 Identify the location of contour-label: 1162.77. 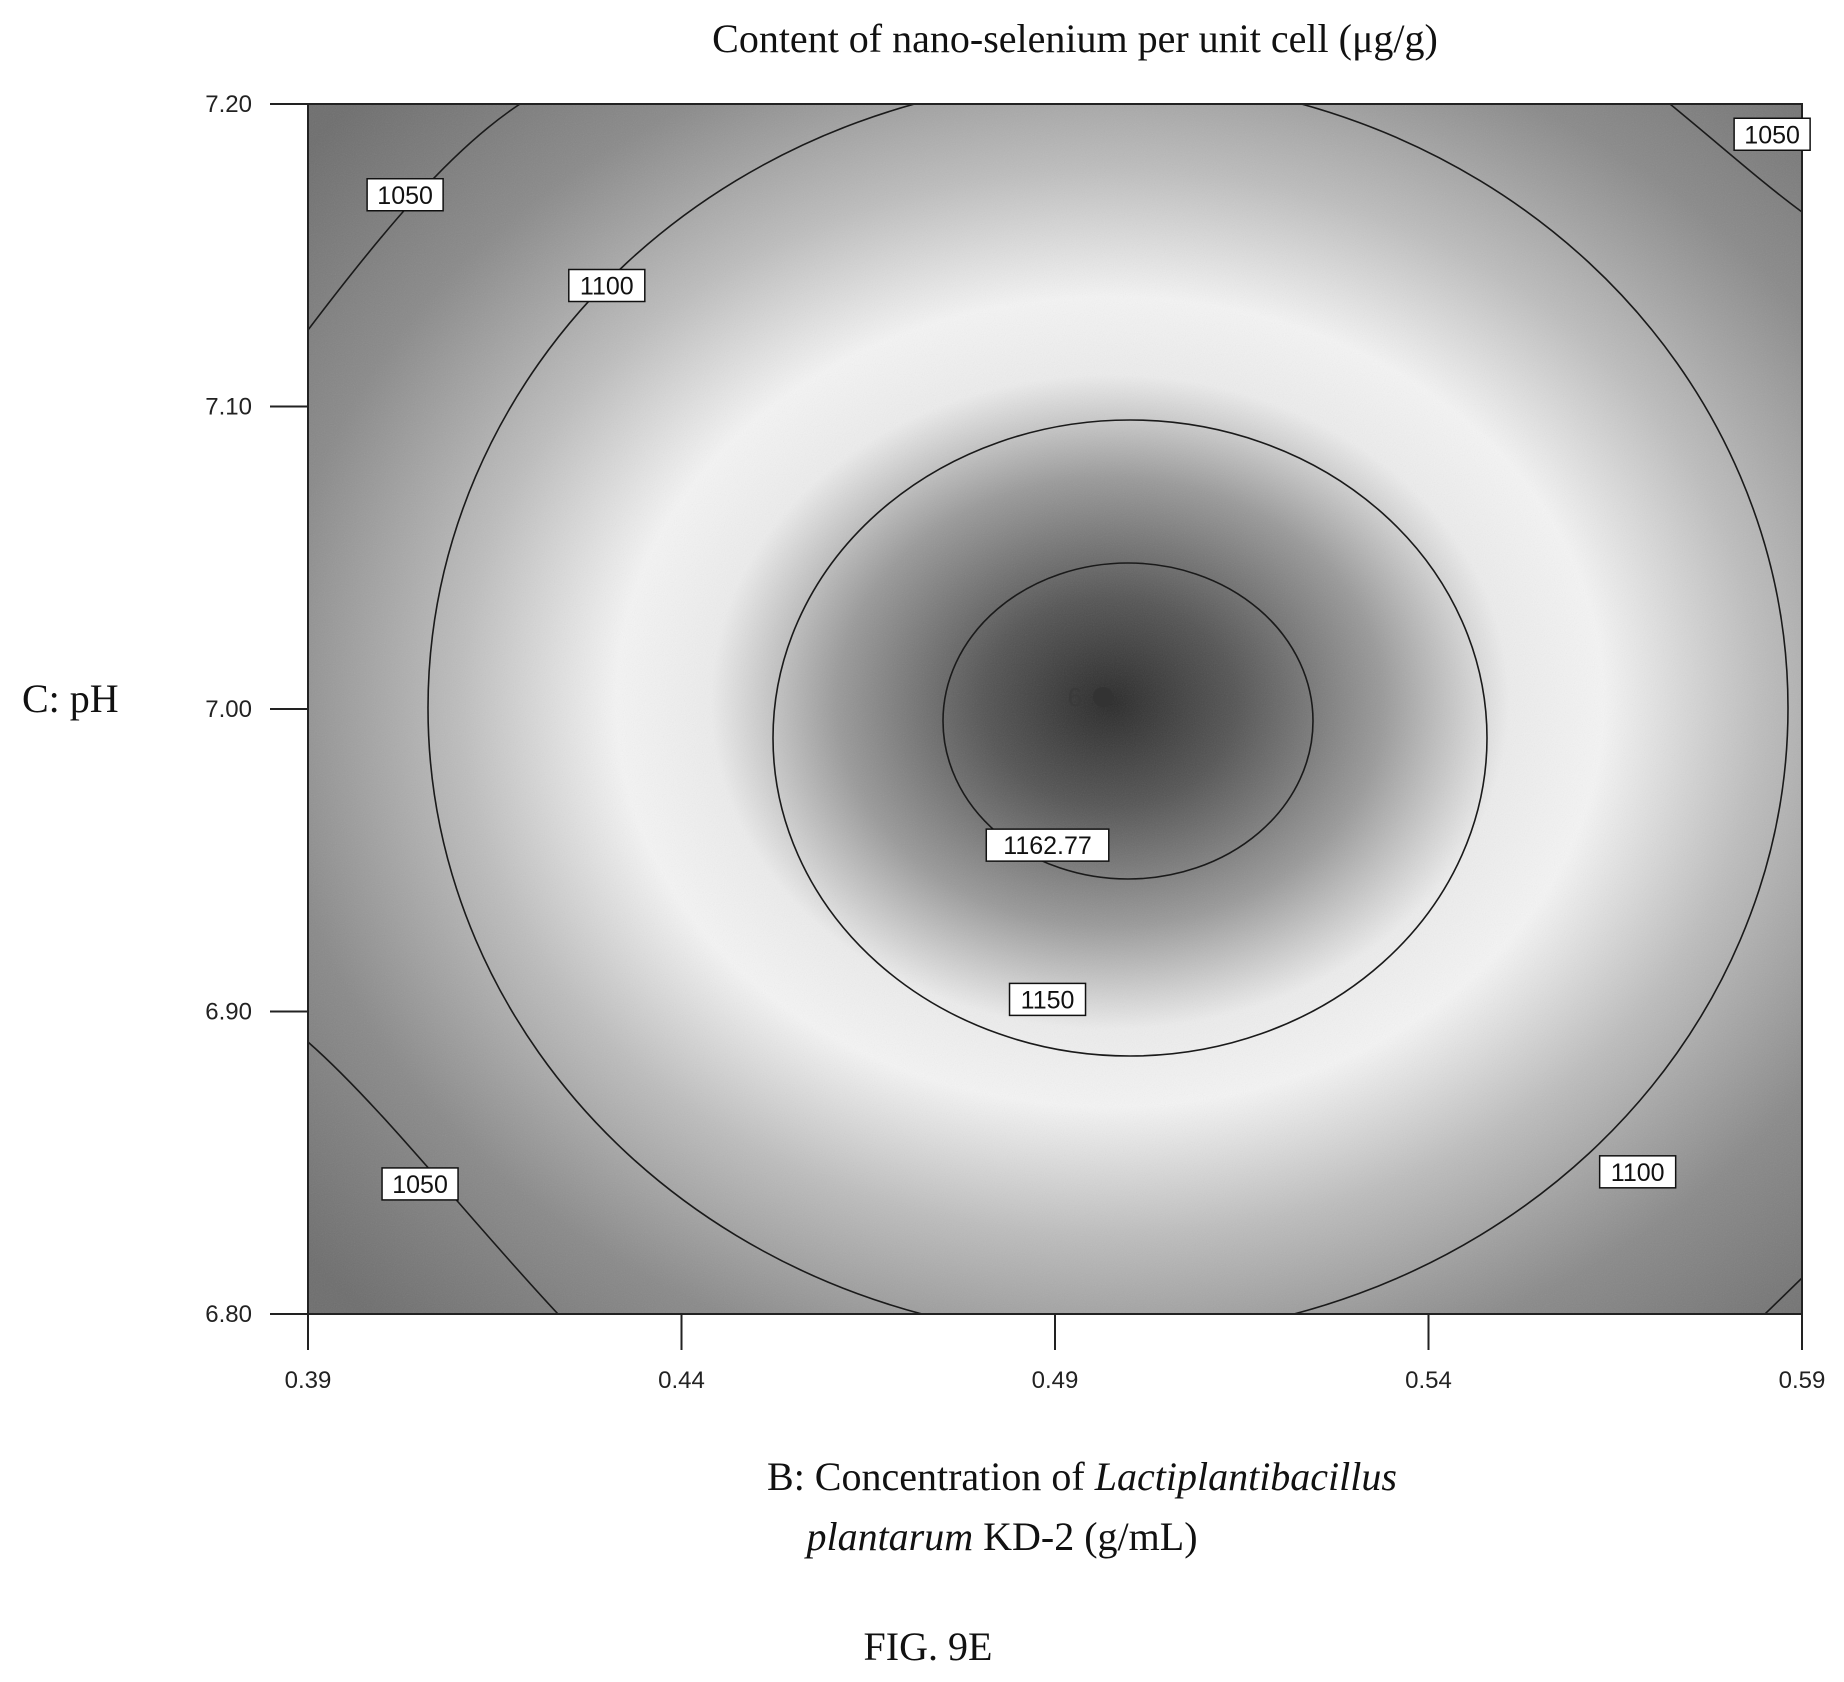
(1047, 845).